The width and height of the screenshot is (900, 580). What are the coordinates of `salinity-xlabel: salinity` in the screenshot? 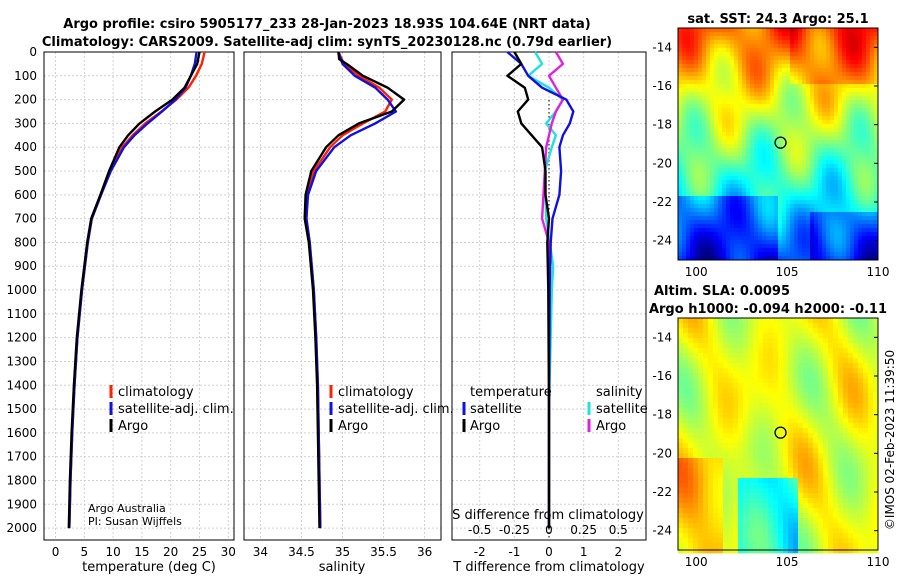 It's located at (342, 567).